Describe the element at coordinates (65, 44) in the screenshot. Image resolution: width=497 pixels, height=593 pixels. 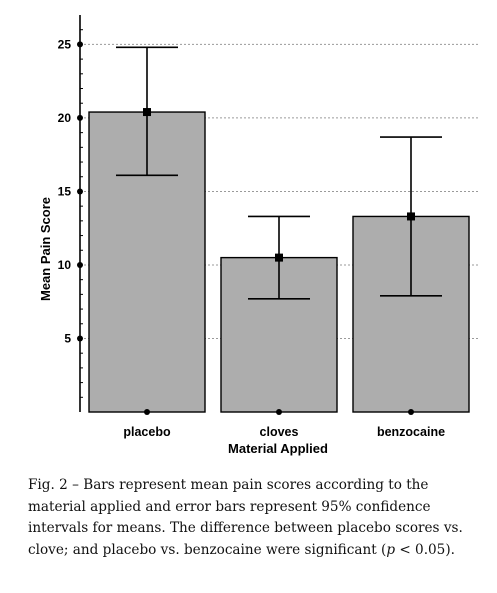
I see `y-tick-label: 25` at that location.